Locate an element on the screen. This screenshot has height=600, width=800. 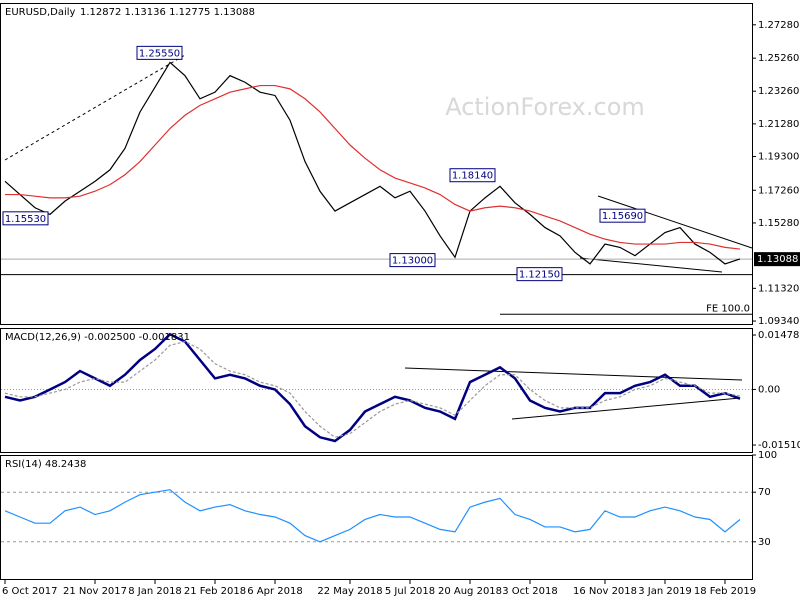
y-tick-label: 1.17260 is located at coordinates (778, 190).